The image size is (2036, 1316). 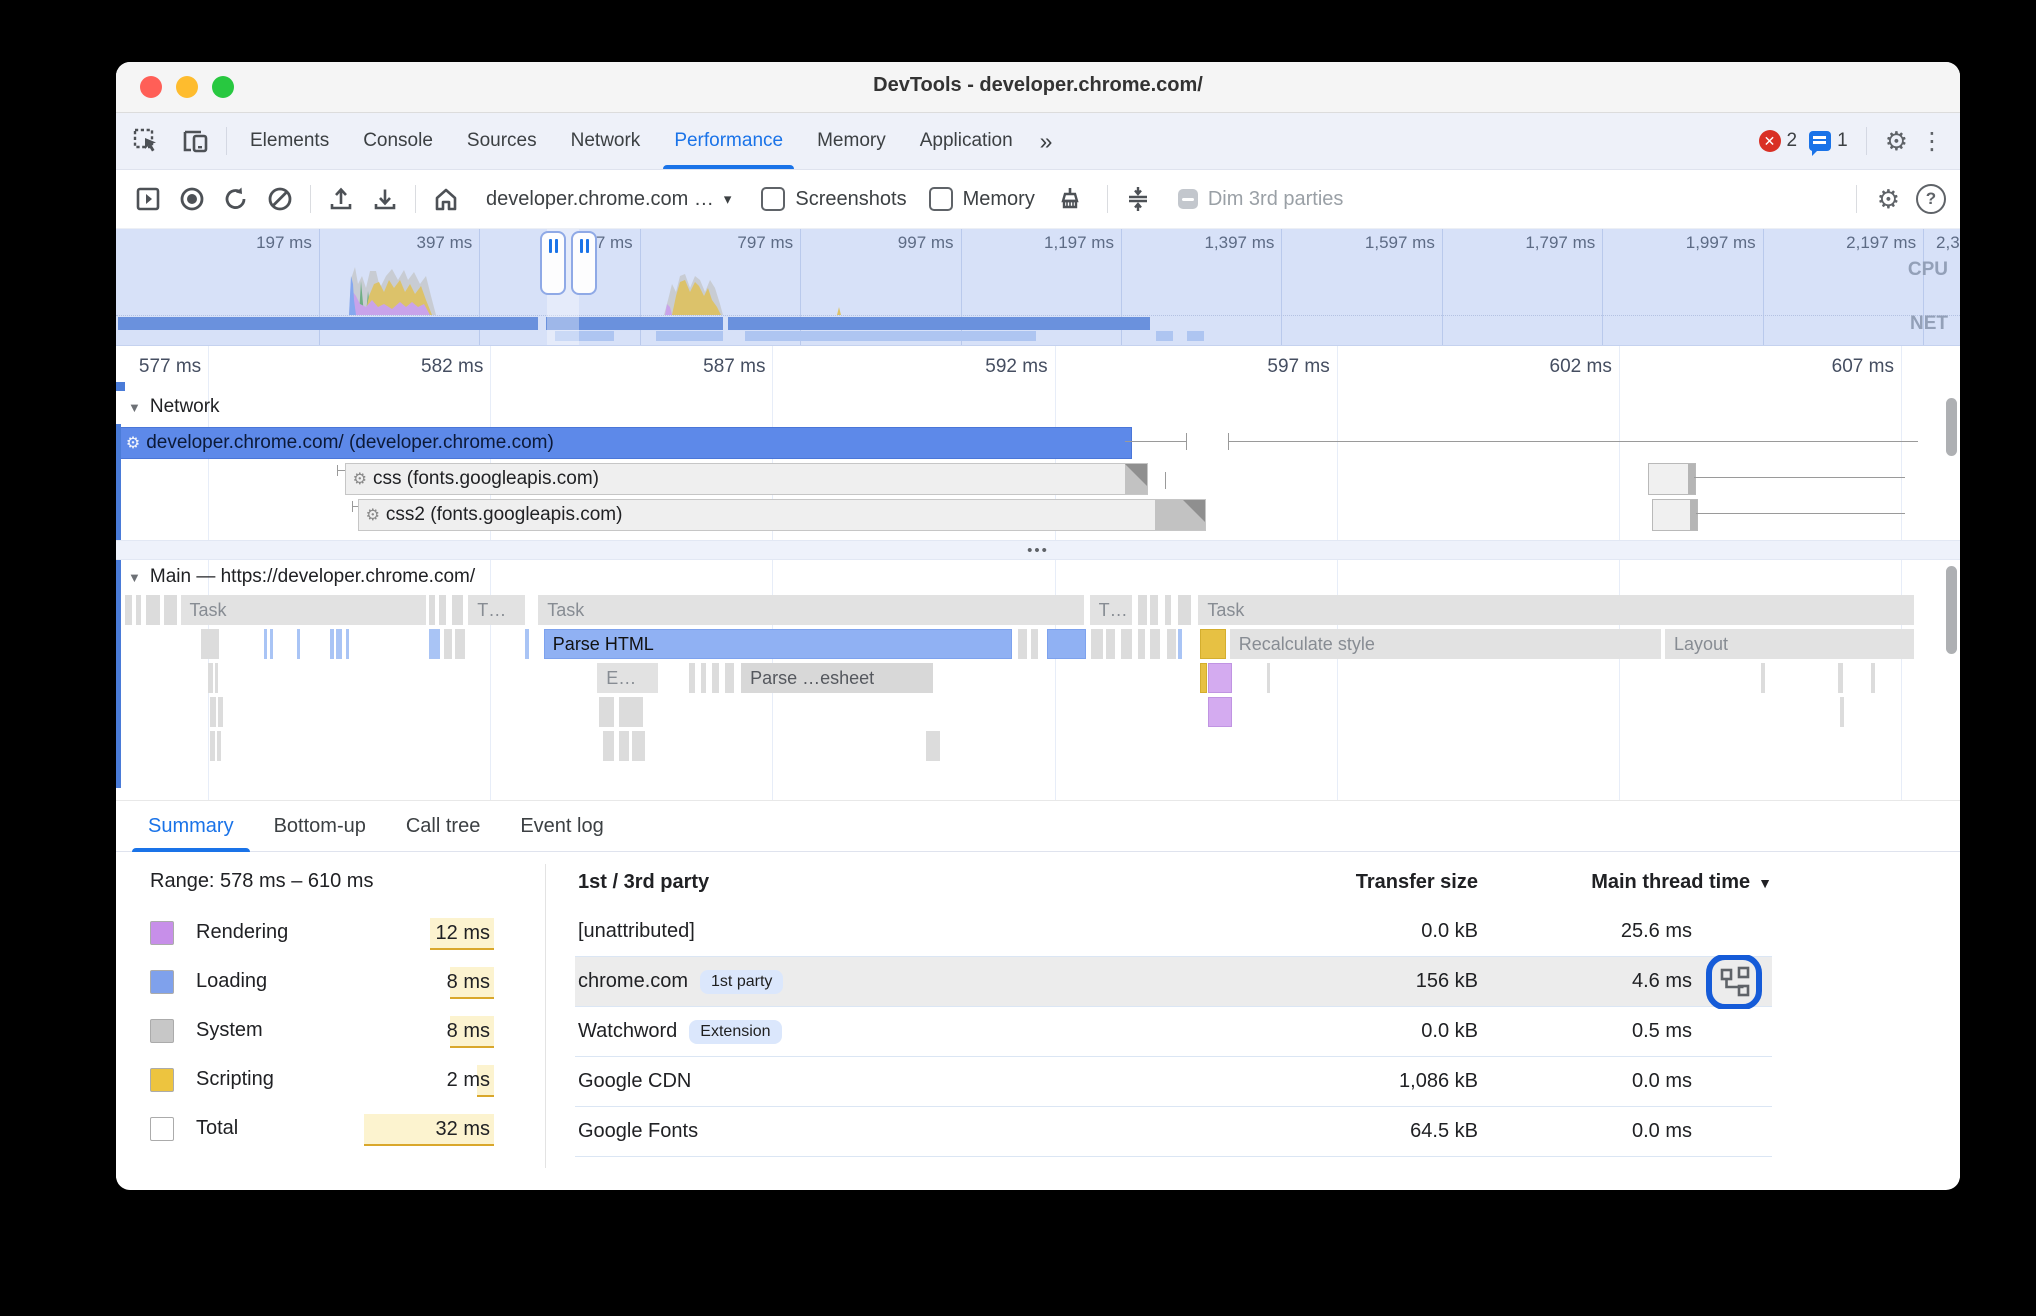 What do you see at coordinates (609, 198) in the screenshot?
I see `page-target-select: developer.chrome.com … ▾` at bounding box center [609, 198].